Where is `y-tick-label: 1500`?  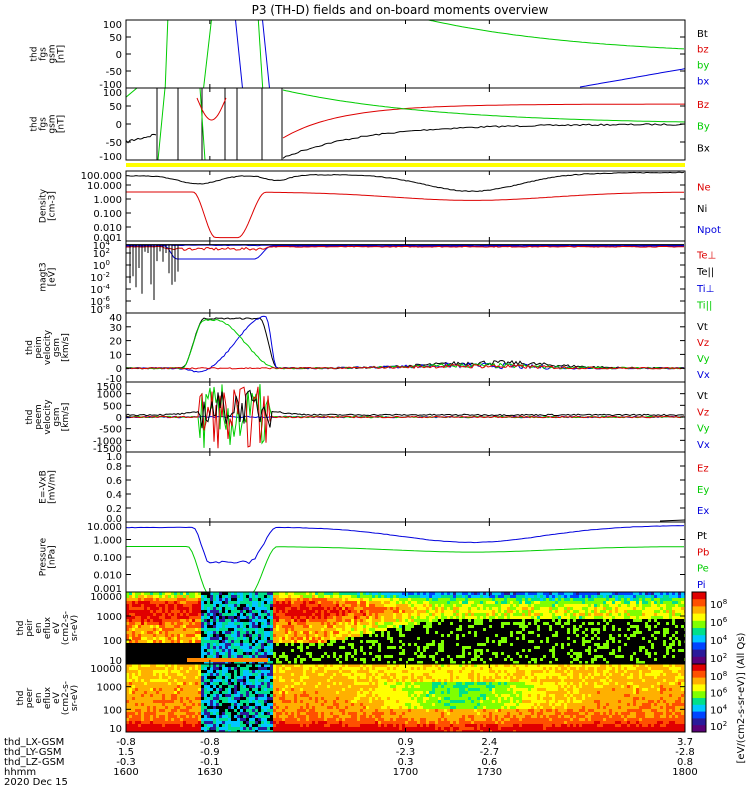 y-tick-label: 1500 is located at coordinates (109, 387).